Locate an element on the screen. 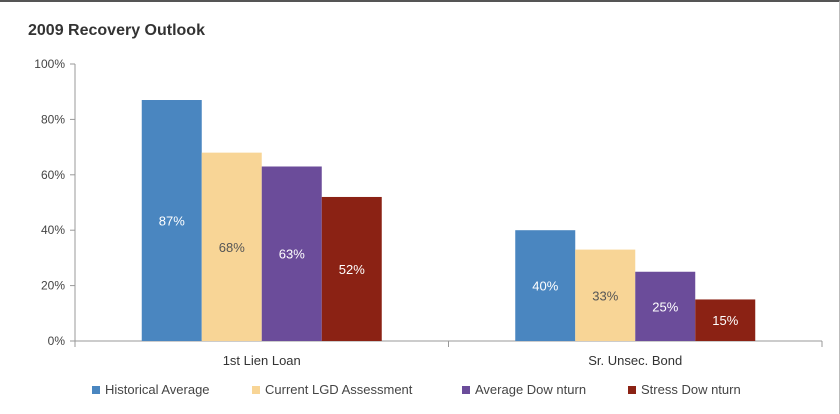  data-label: 25% is located at coordinates (665, 306).